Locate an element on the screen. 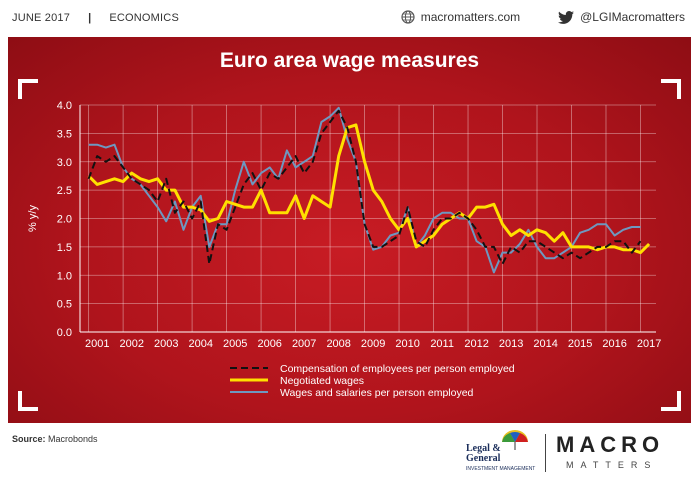 The height and width of the screenshot is (483, 699). y-tick-label: 0.0 is located at coordinates (64, 333).